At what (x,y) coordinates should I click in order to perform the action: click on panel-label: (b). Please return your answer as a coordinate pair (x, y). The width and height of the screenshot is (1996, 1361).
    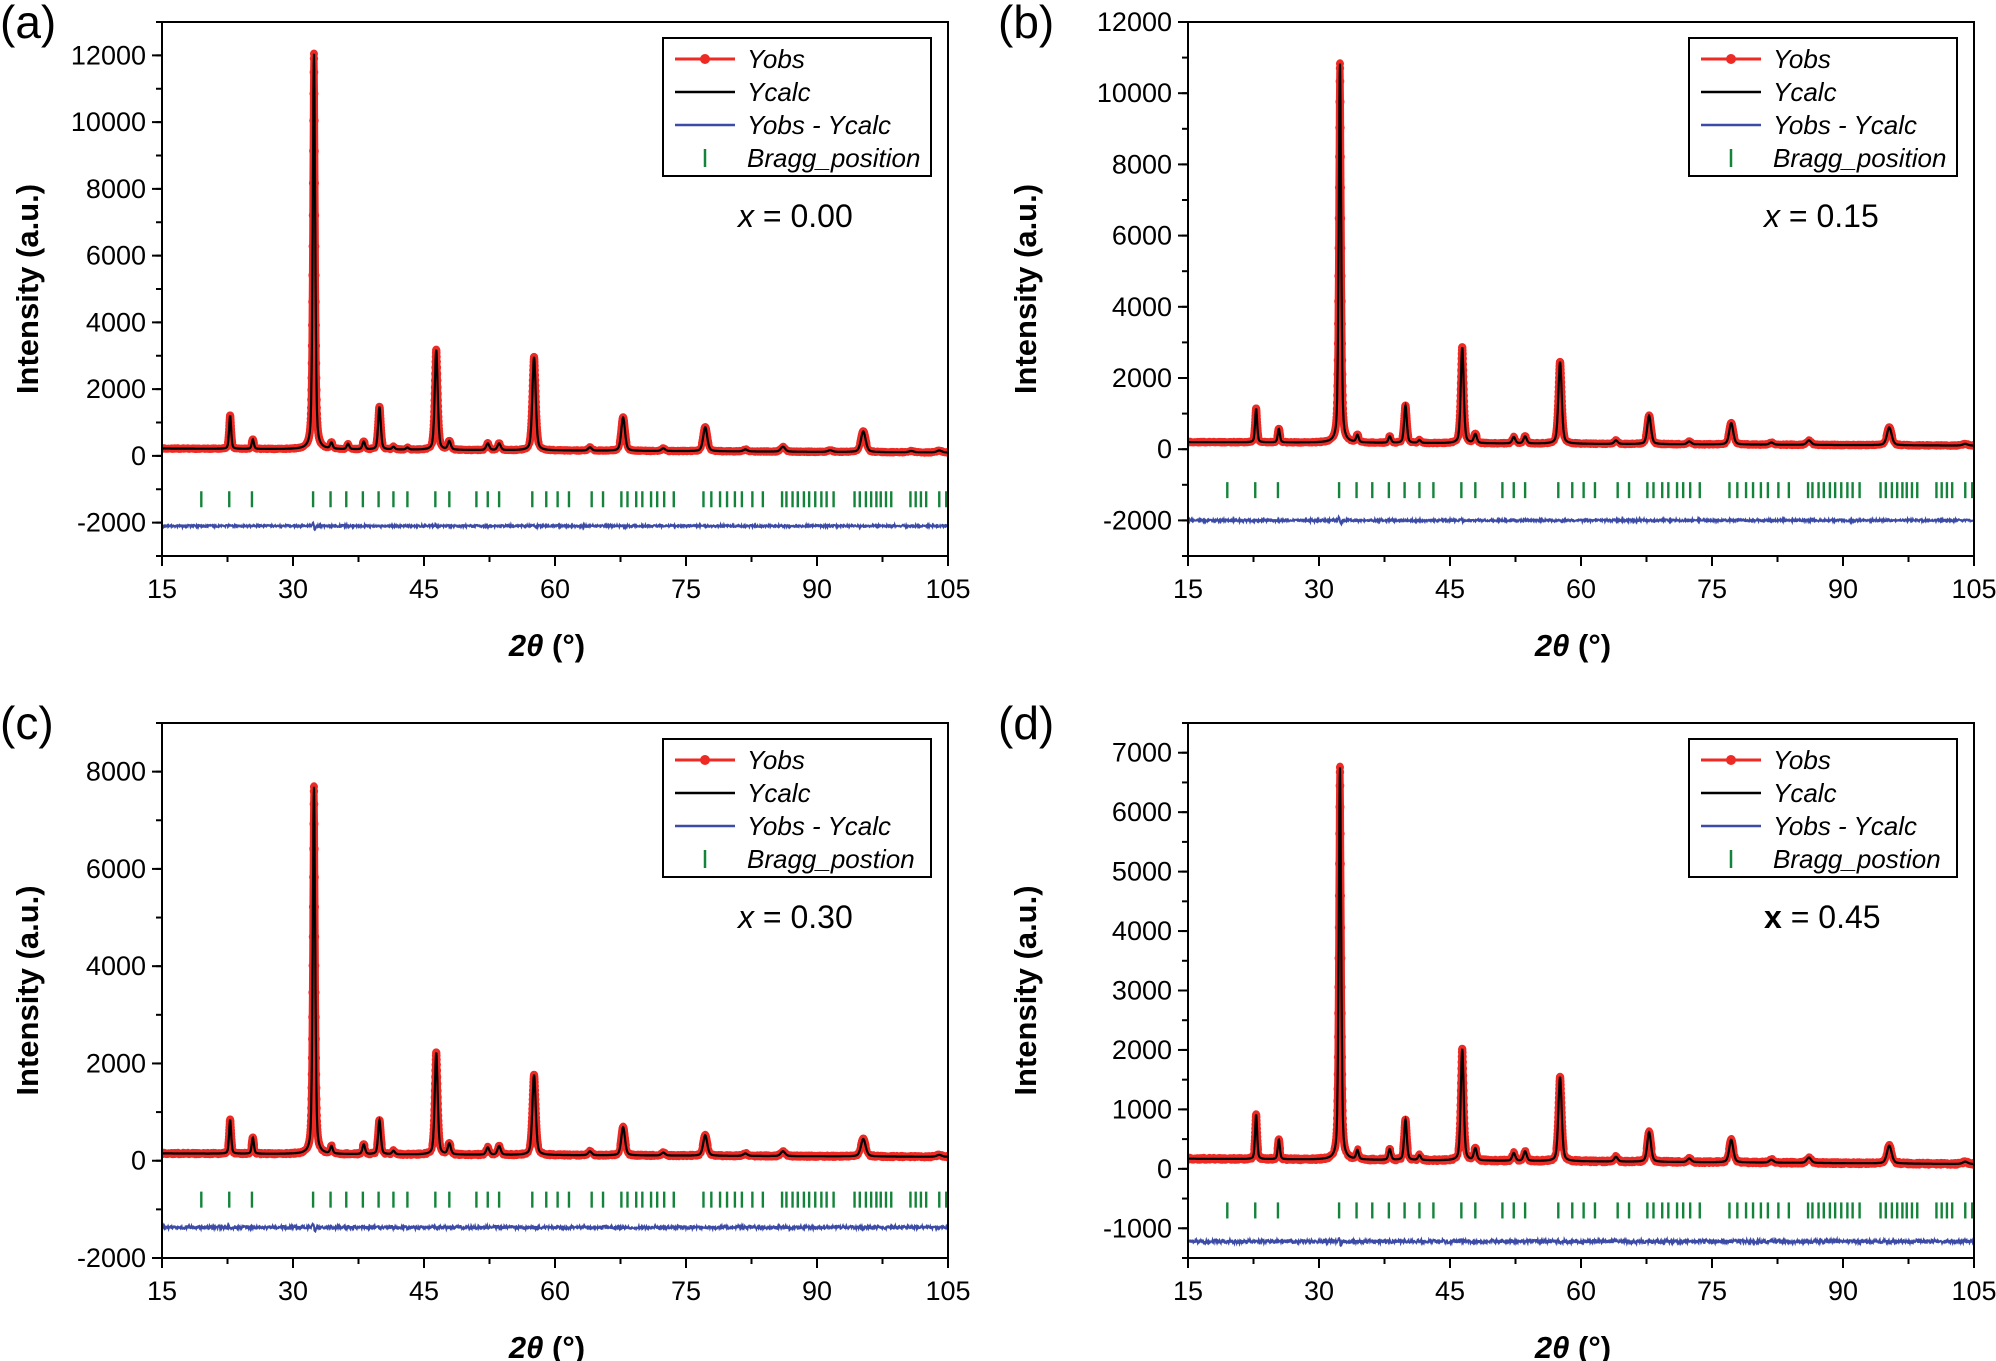
    Looking at the image, I should click on (1026, 24).